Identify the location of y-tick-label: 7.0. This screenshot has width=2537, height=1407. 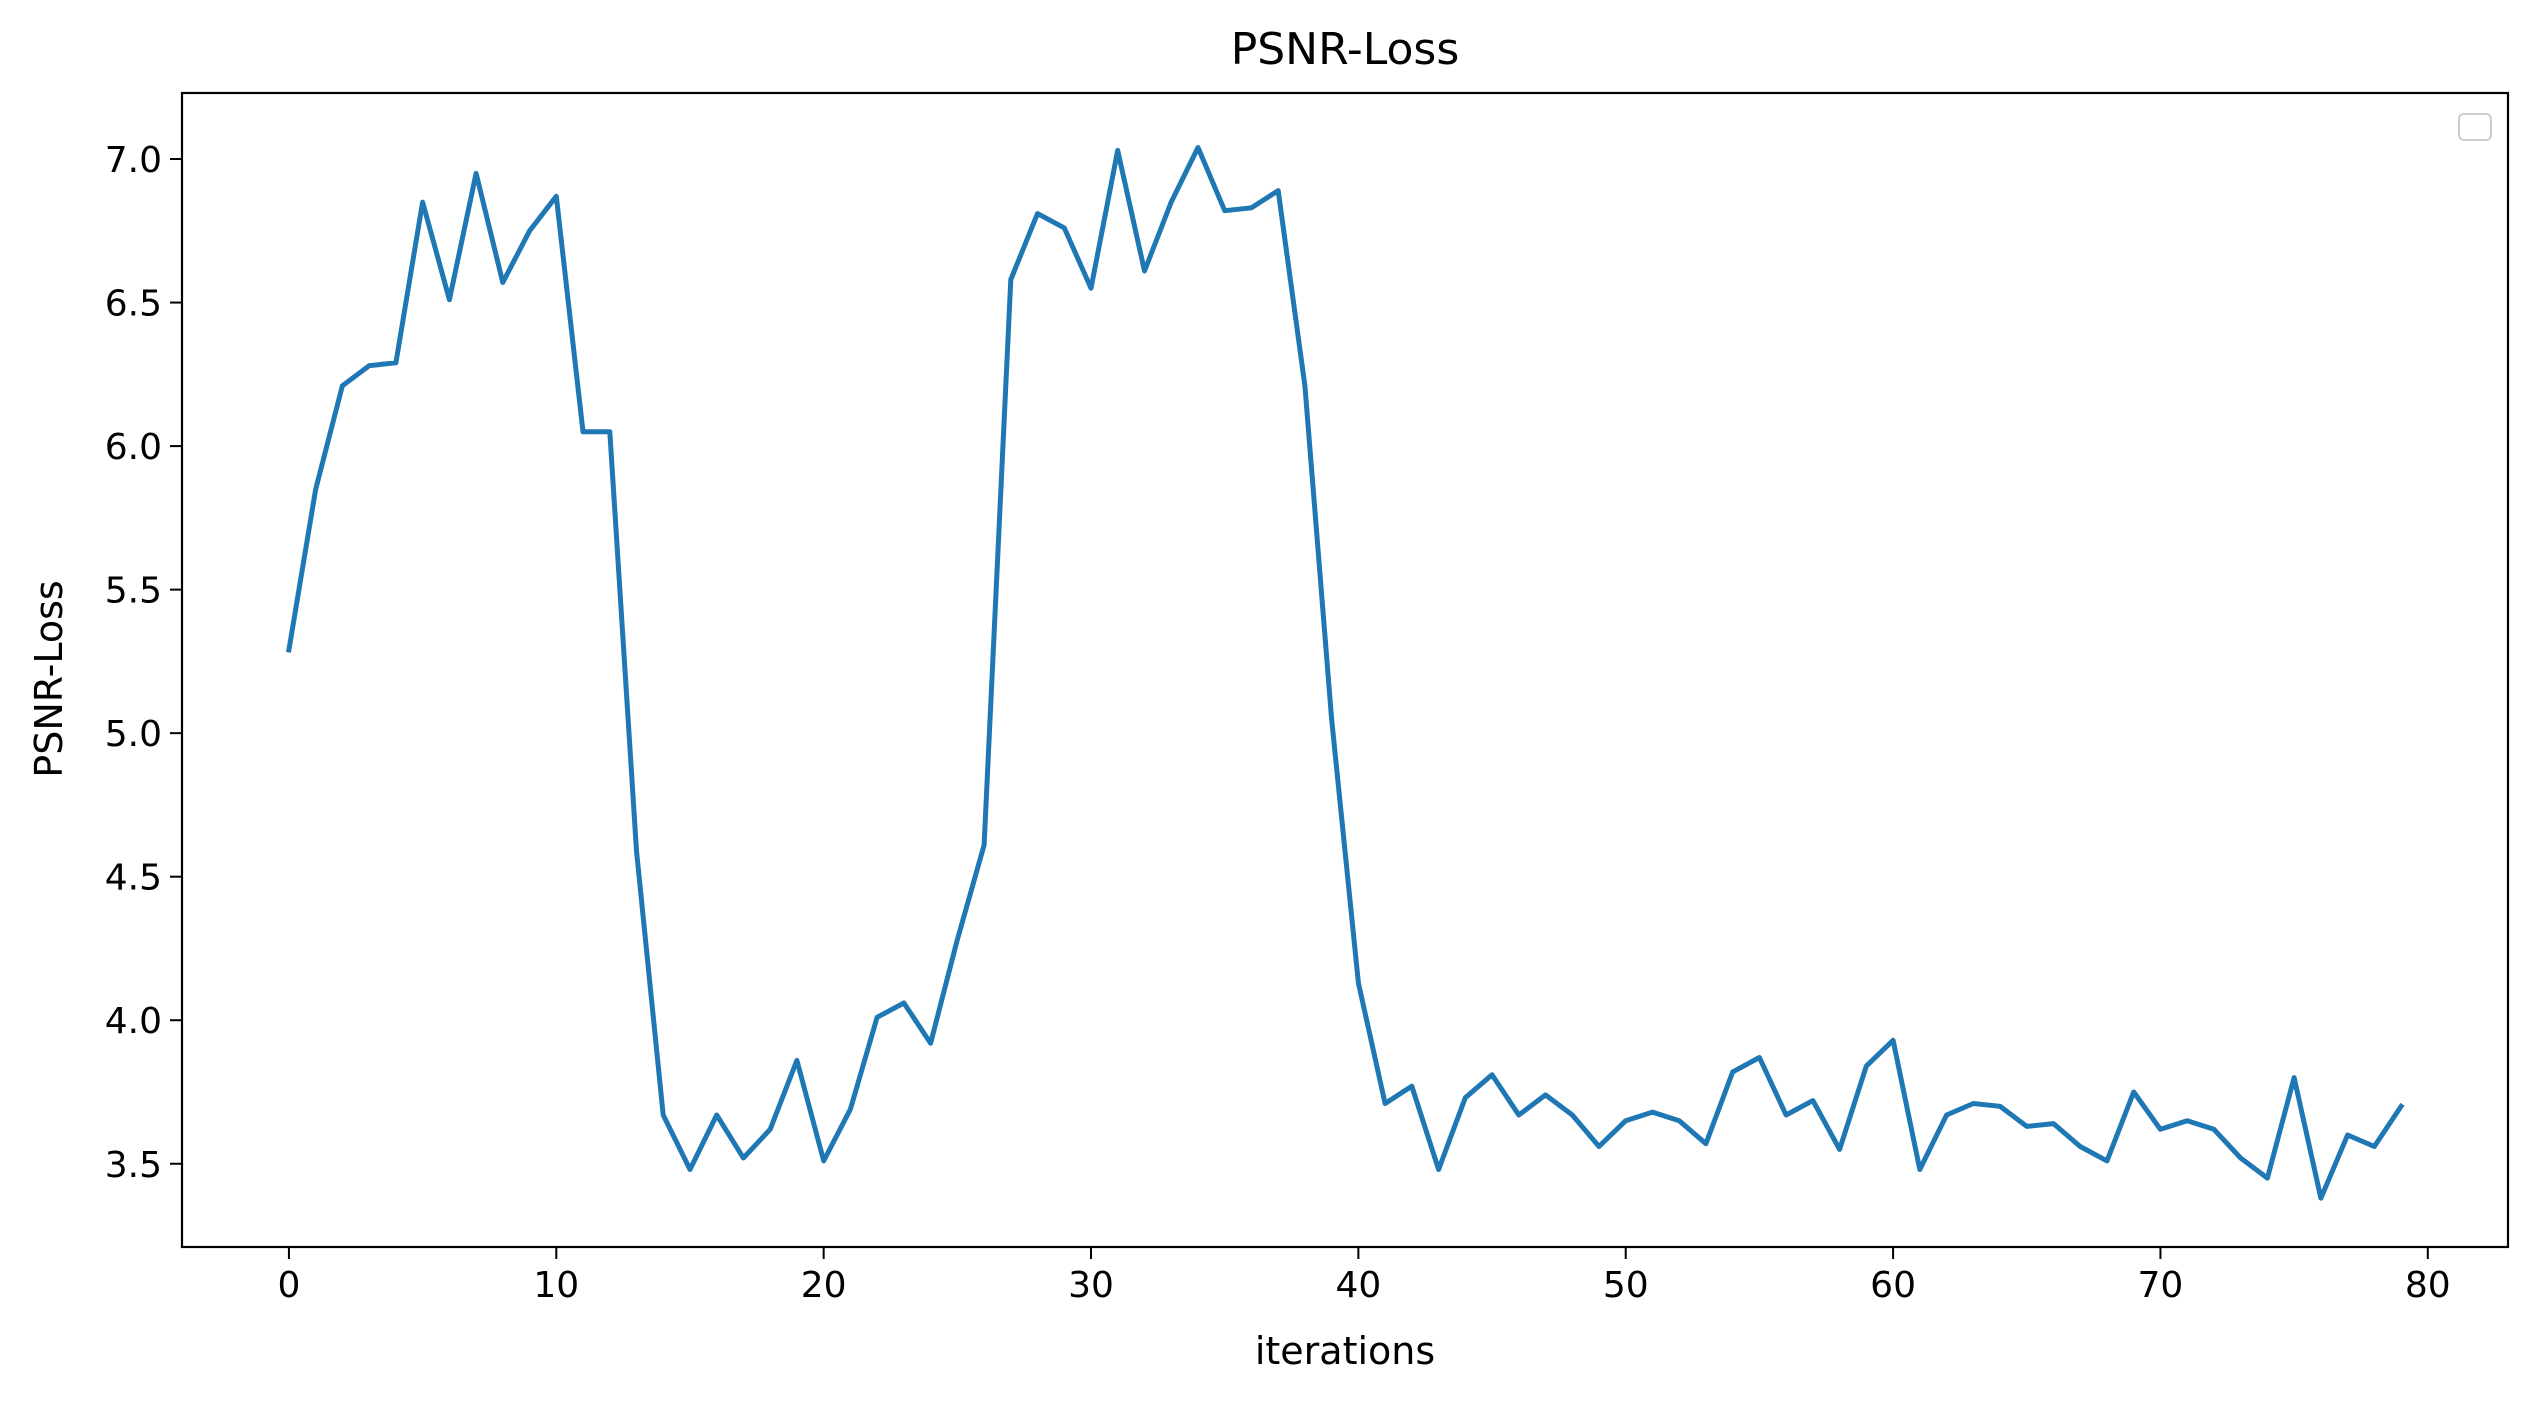
(133, 160).